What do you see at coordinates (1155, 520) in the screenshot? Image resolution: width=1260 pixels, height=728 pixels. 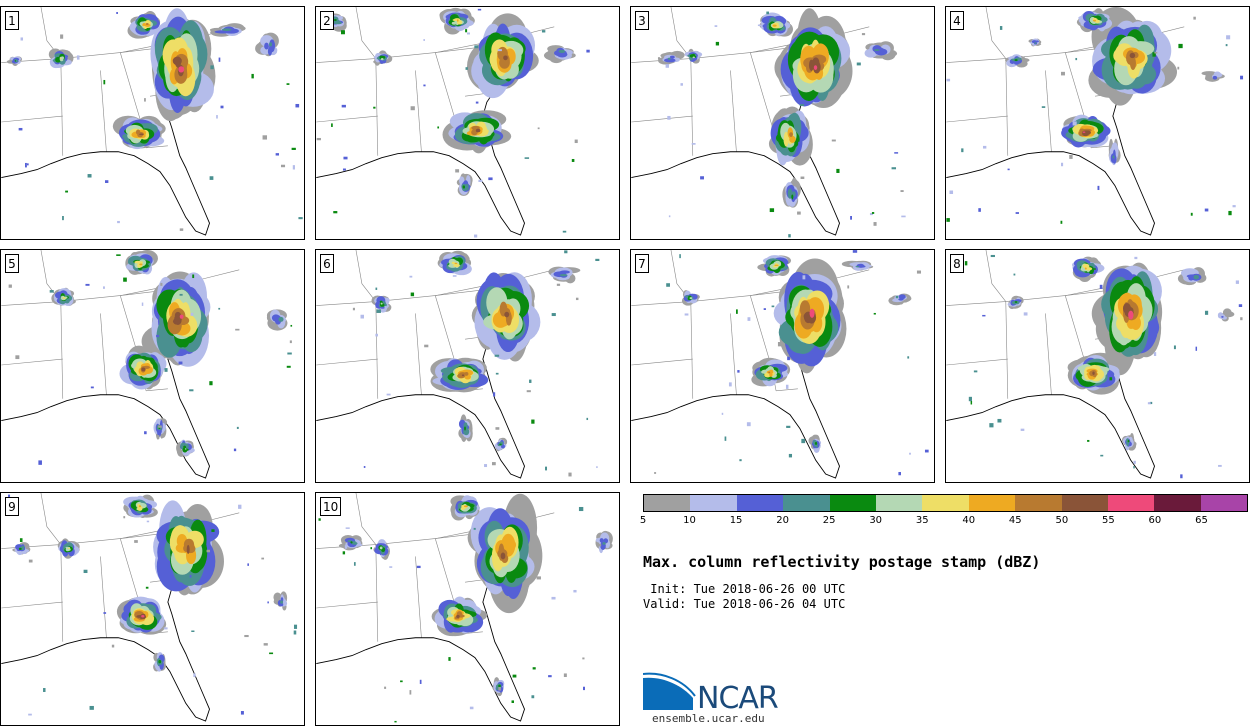 I see `colorbar-tick: 60` at bounding box center [1155, 520].